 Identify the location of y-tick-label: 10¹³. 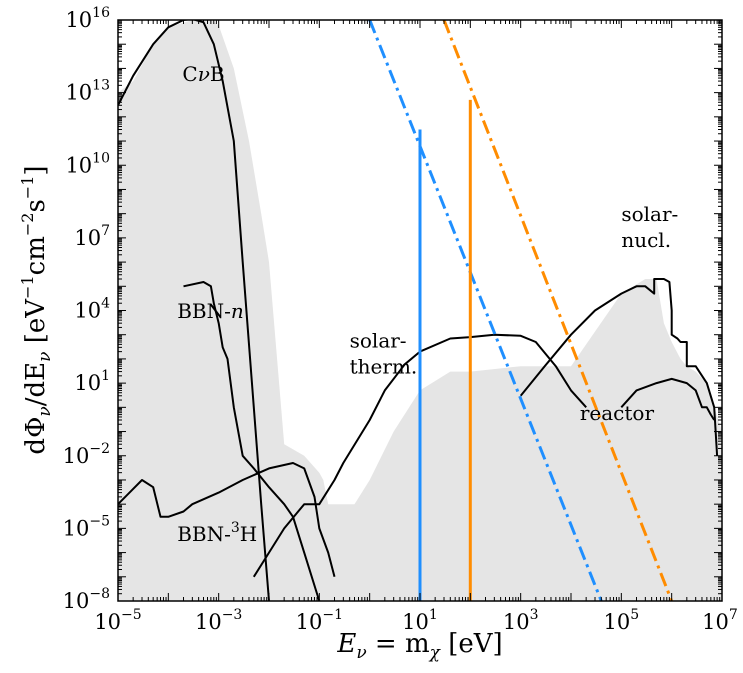
(87, 91).